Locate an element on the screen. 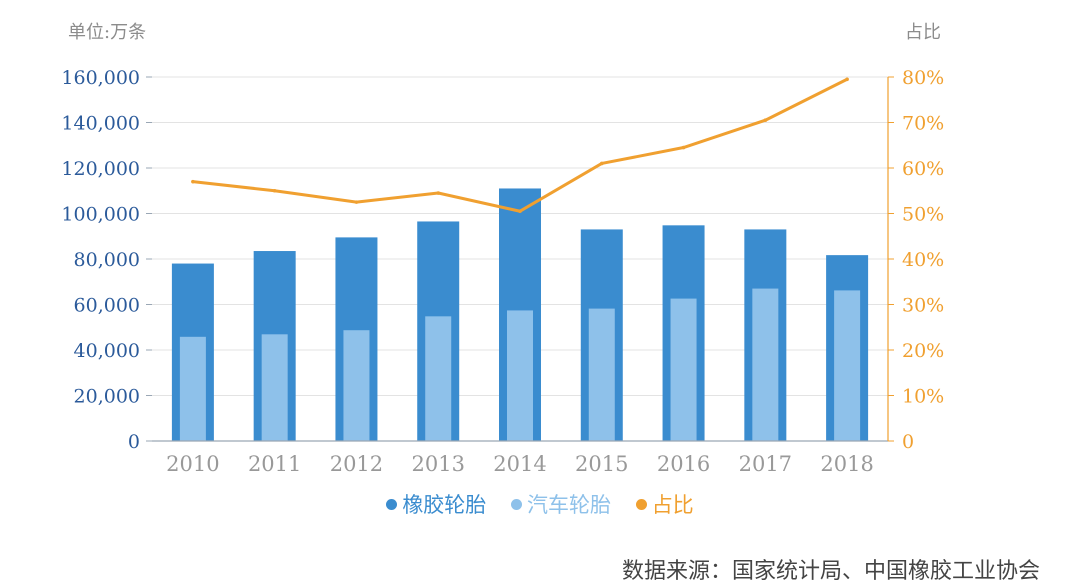  left-axis-tick-label: 120,000 is located at coordinates (100, 169).